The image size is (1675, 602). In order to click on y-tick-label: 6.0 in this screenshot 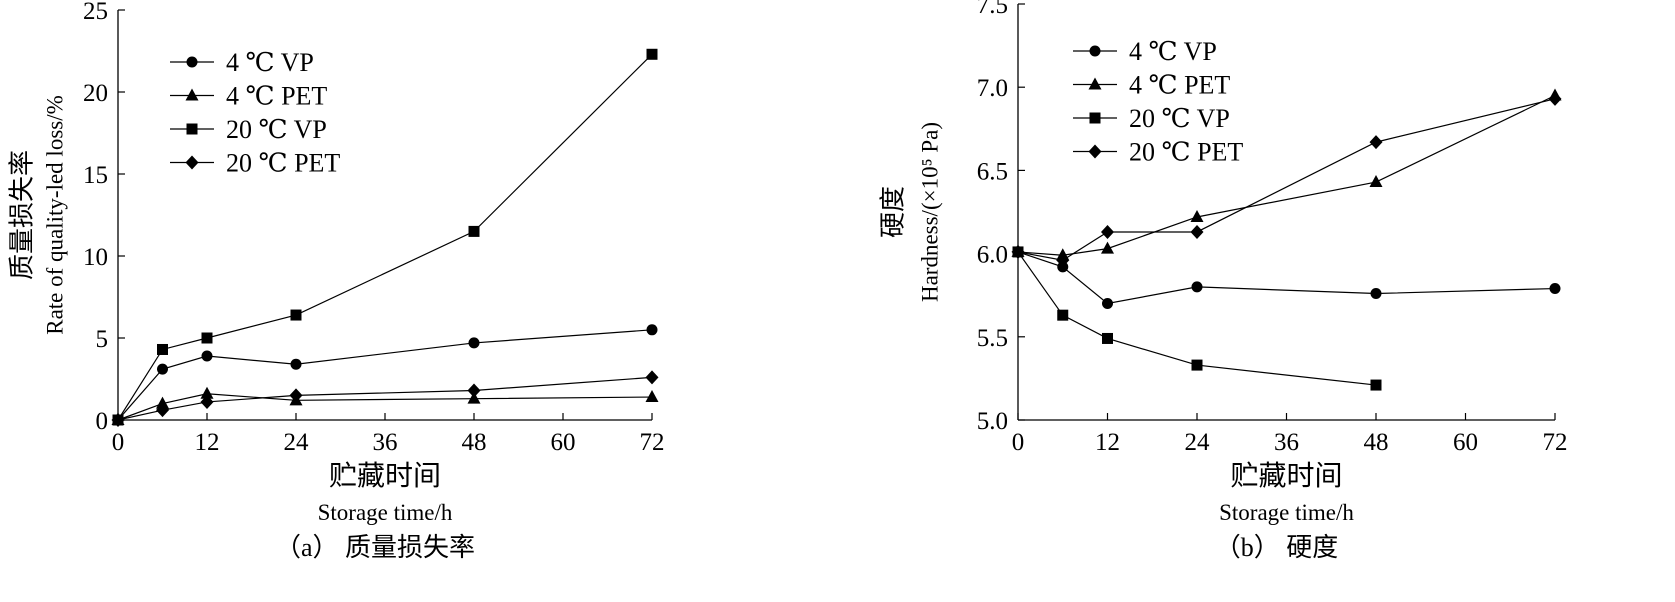, I will do `click(992, 255)`.